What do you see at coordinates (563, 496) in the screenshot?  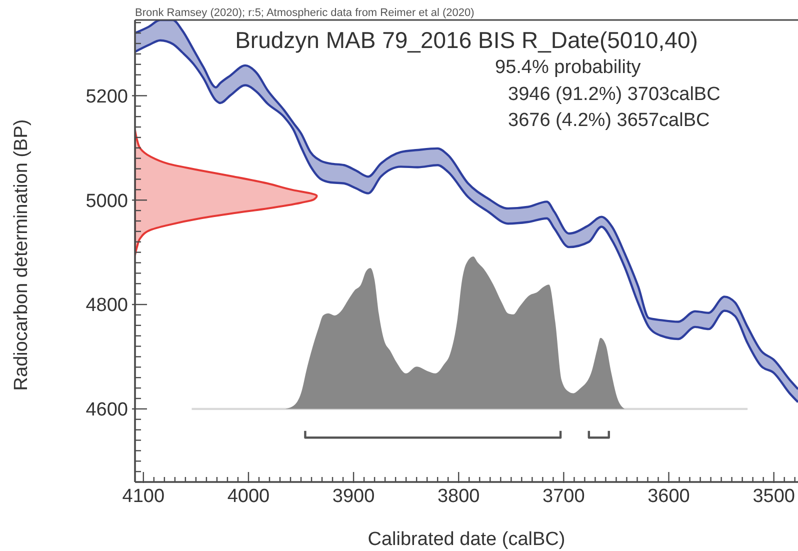 I see `x-tick-label: 3700` at bounding box center [563, 496].